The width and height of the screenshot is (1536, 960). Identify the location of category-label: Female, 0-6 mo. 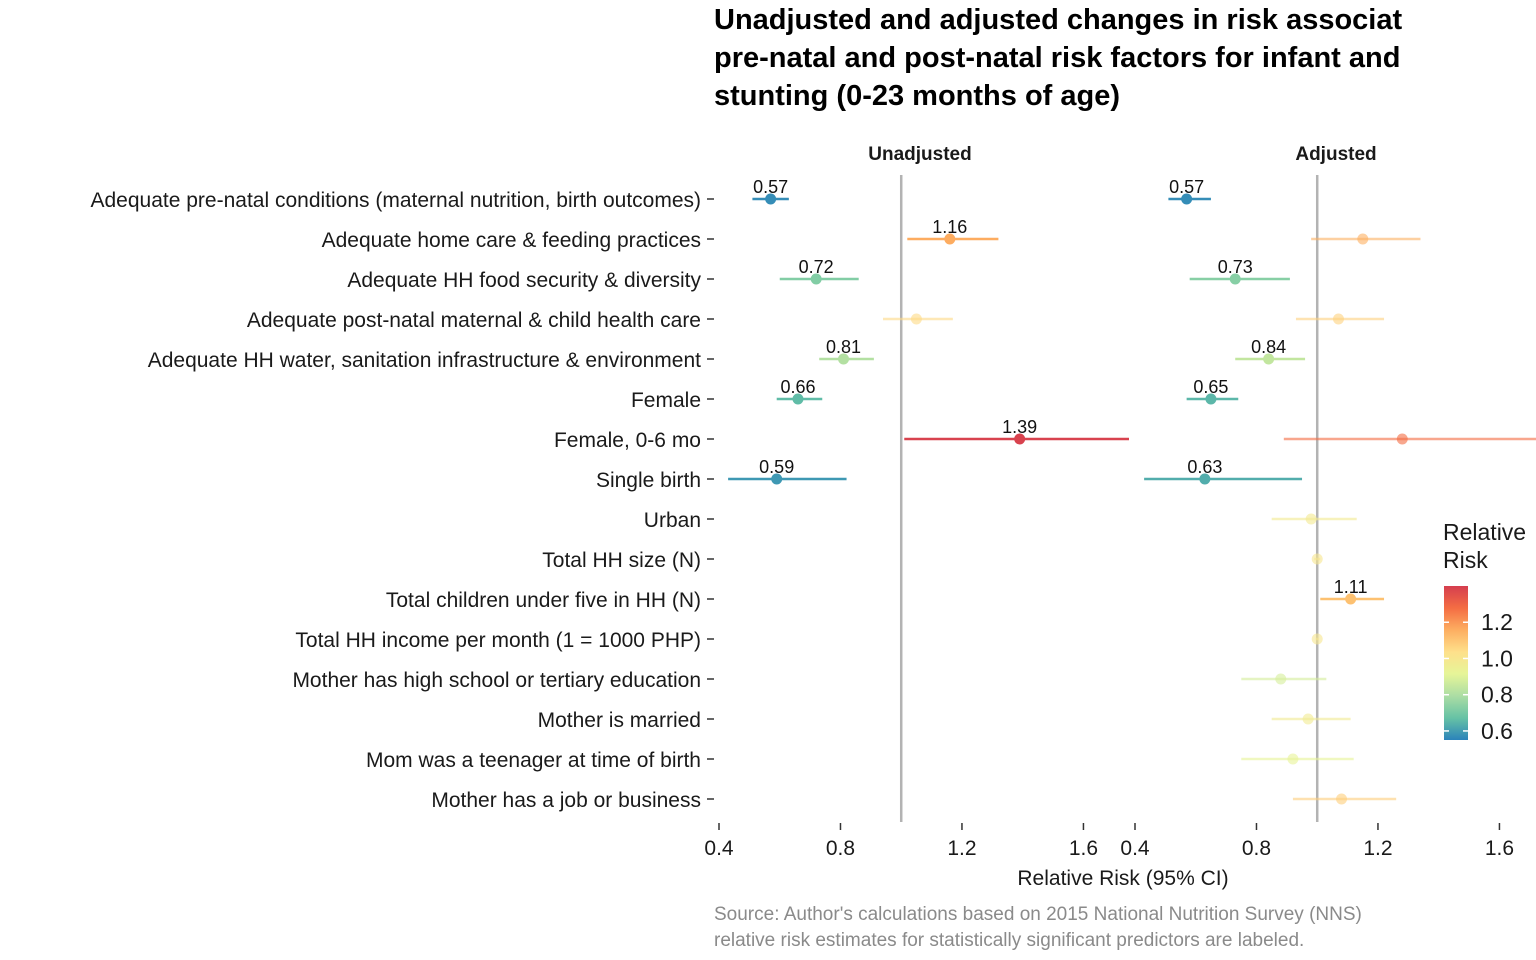
(627, 440).